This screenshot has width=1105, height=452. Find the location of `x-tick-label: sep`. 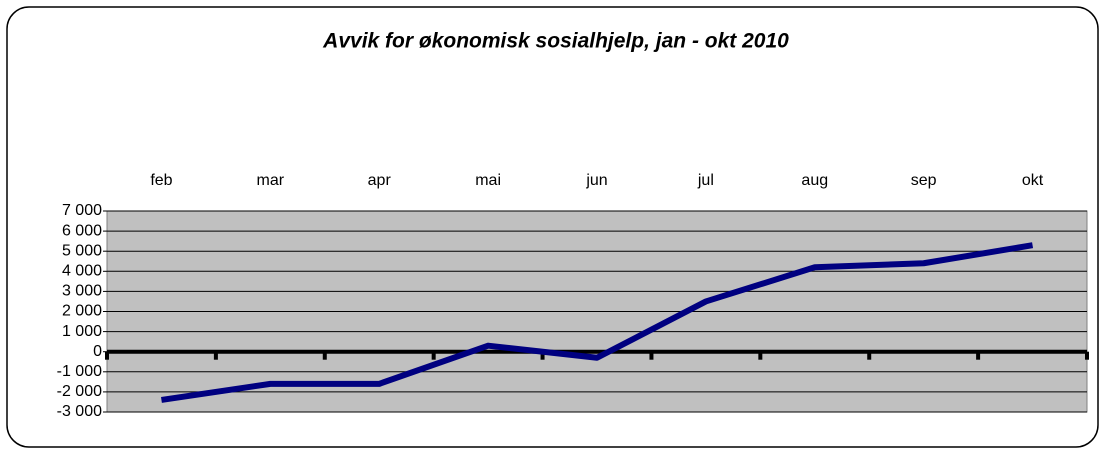

x-tick-label: sep is located at coordinates (924, 180).